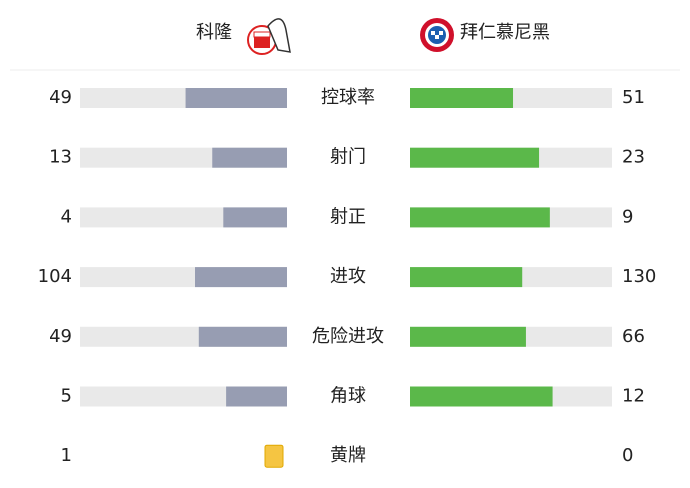  What do you see at coordinates (633, 336) in the screenshot?
I see `away-value: 66` at bounding box center [633, 336].